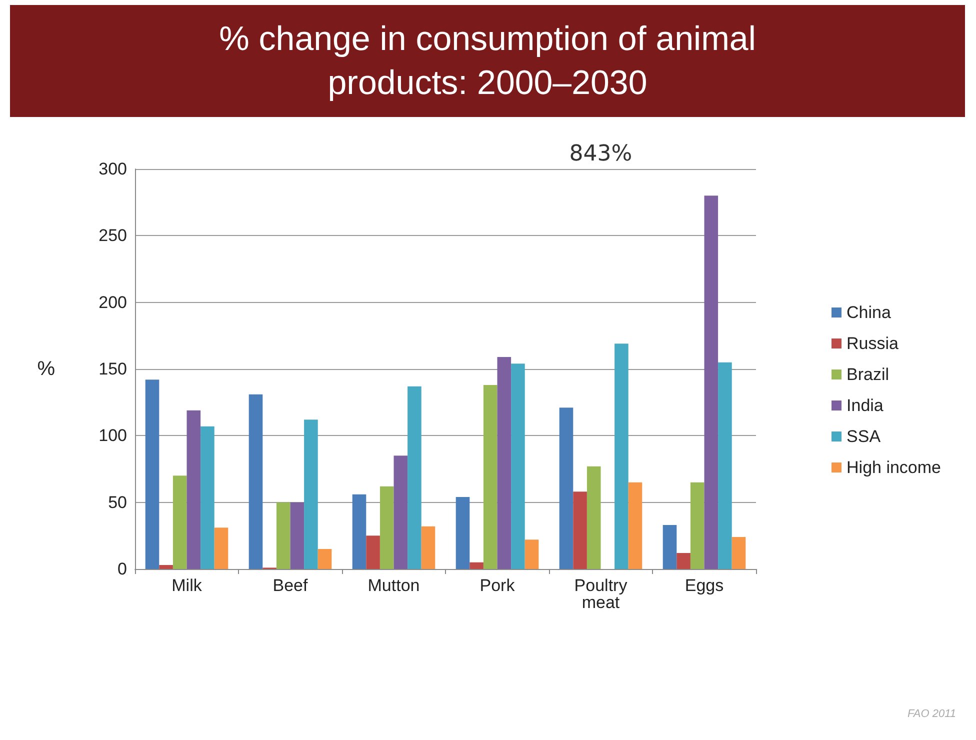 The image size is (976, 740). What do you see at coordinates (122, 569) in the screenshot?
I see `y-tick-label: 0` at bounding box center [122, 569].